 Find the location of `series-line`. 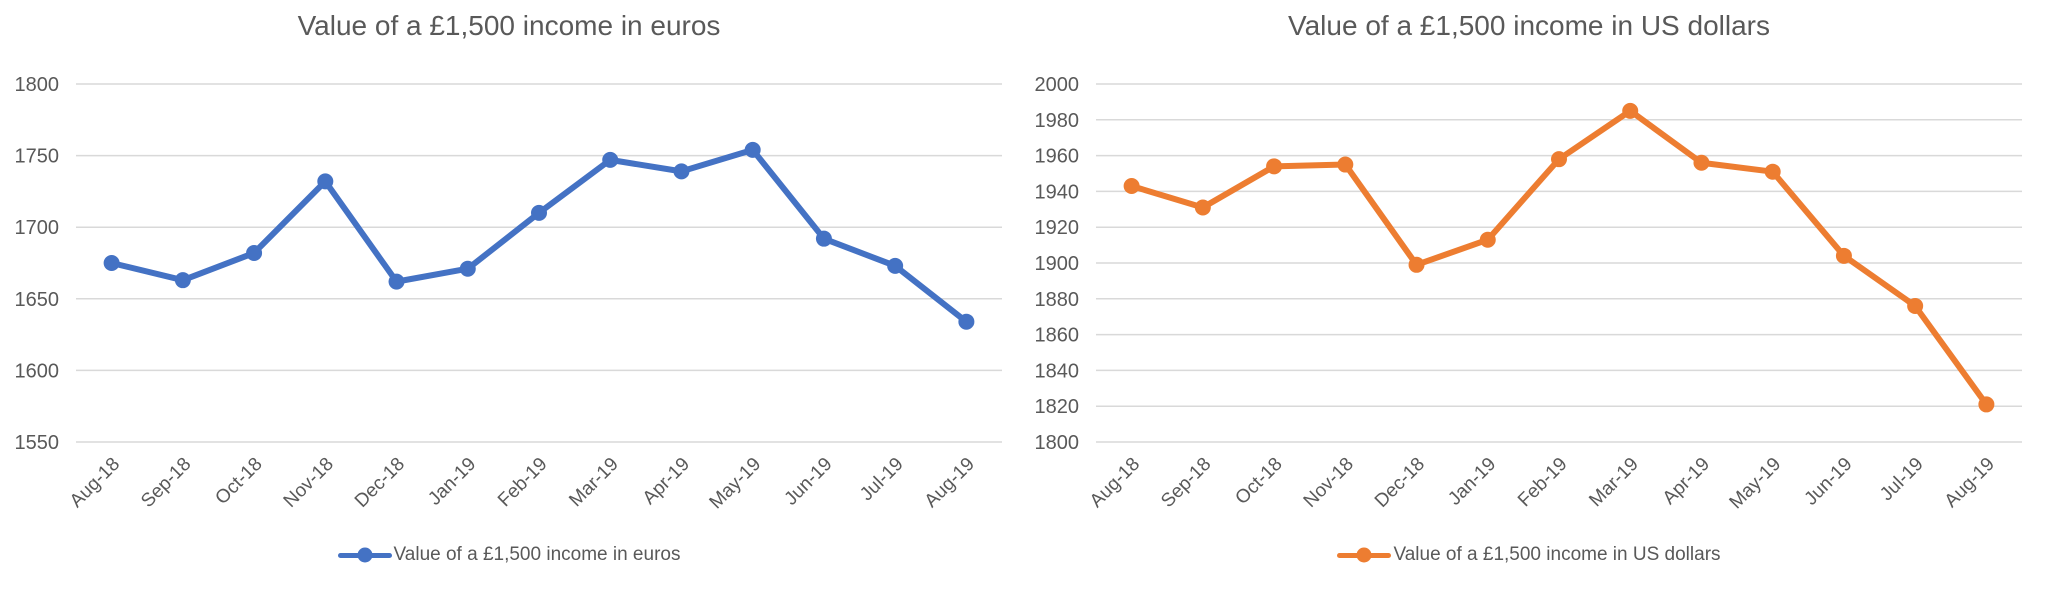

series-line is located at coordinates (539, 235).